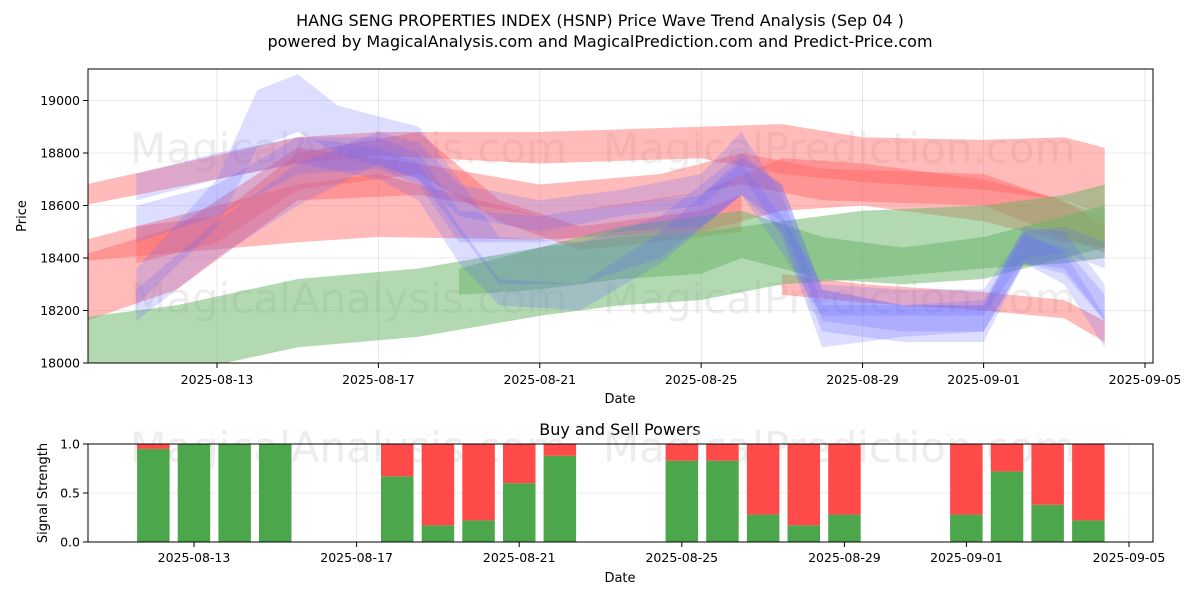  I want to click on signal-x-tick-label-4: 2025-08-29, so click(844, 557).